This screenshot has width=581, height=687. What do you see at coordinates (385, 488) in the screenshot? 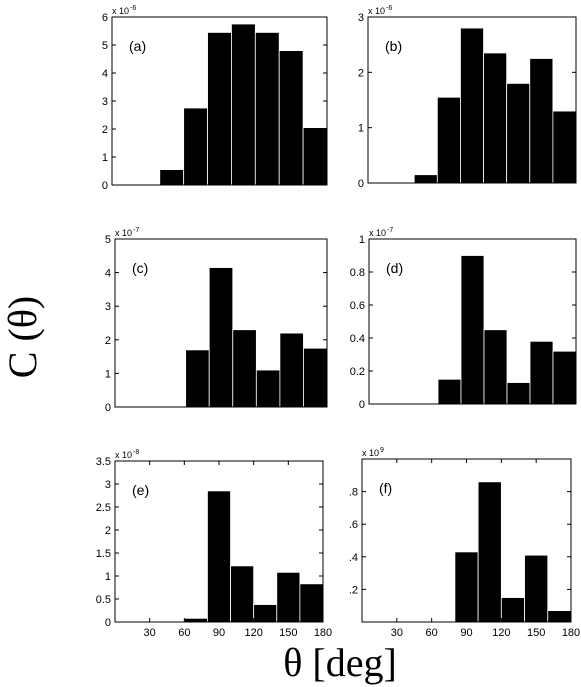
I see `panel-label: (f)` at bounding box center [385, 488].